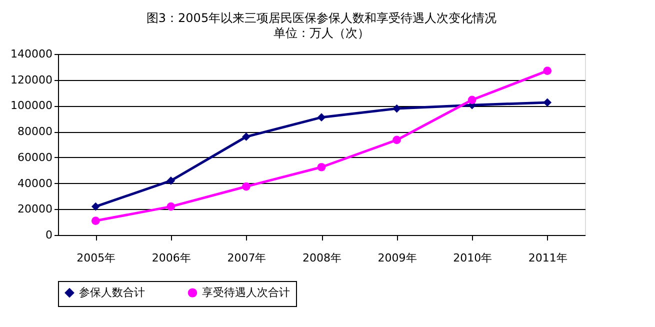 The height and width of the screenshot is (327, 655). I want to click on y-tick-label: 100000, so click(31, 105).